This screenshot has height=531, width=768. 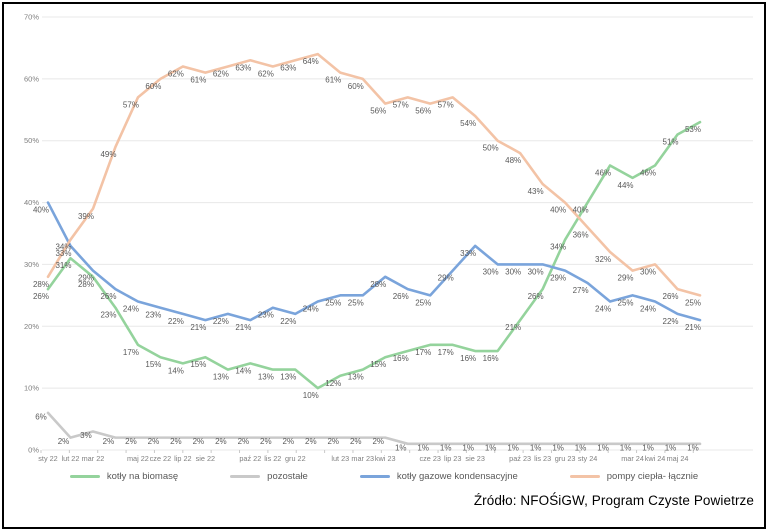 What do you see at coordinates (31, 326) in the screenshot?
I see `svg-text: 20%` at bounding box center [31, 326].